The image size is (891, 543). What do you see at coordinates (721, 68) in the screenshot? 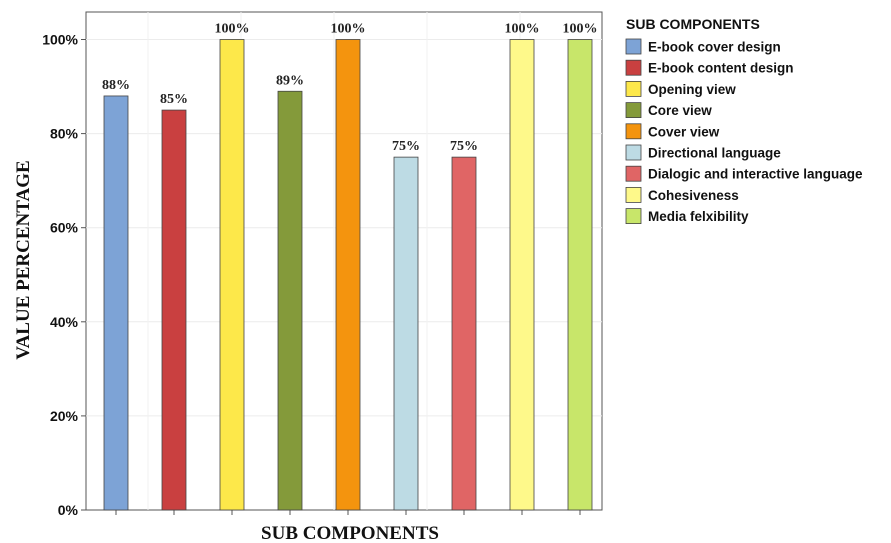
I see `legend-item-label: E-book content design` at bounding box center [721, 68].